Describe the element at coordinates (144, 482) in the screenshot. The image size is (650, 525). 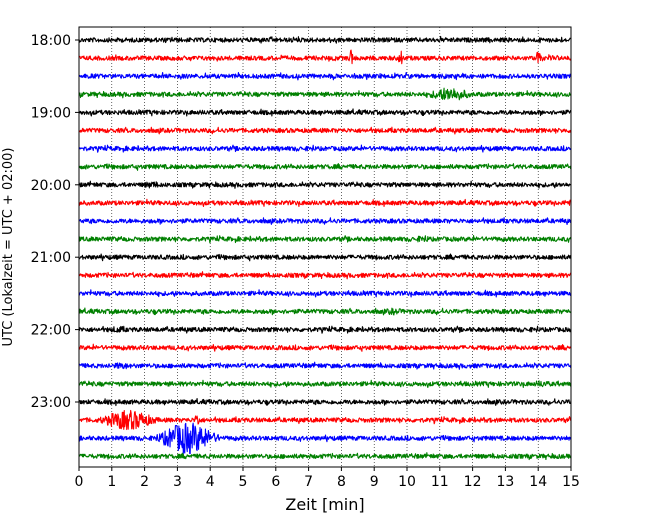
I see `x-tick-label: 2` at that location.